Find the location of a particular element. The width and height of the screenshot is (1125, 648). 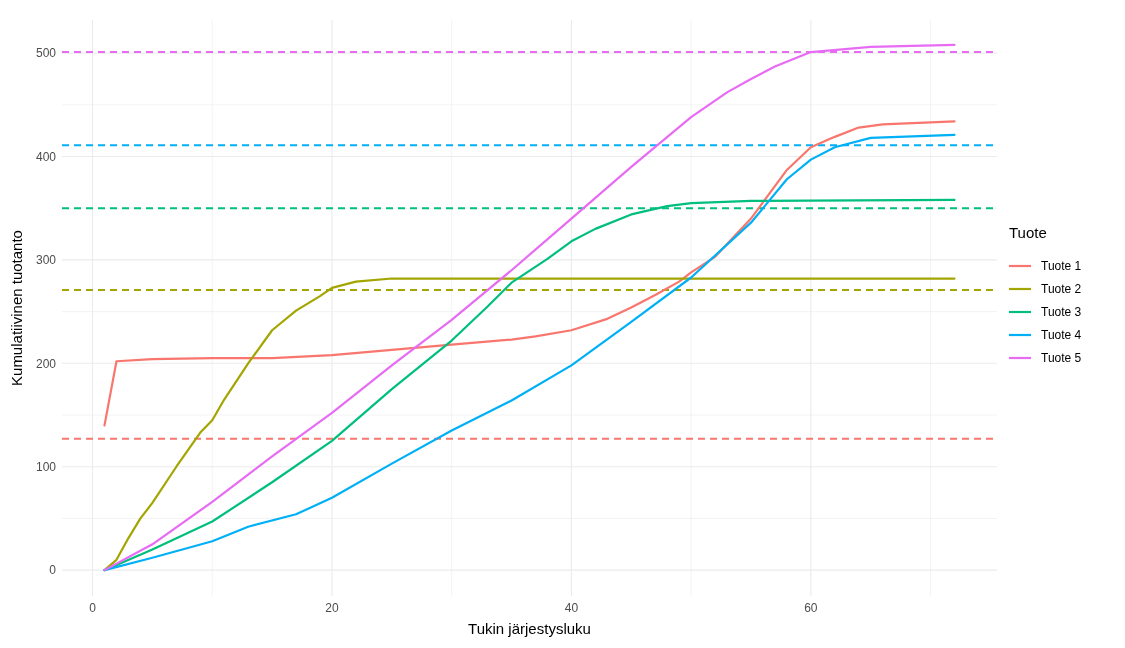

x-axis-title: Tukin järjestysluku is located at coordinates (529, 628).